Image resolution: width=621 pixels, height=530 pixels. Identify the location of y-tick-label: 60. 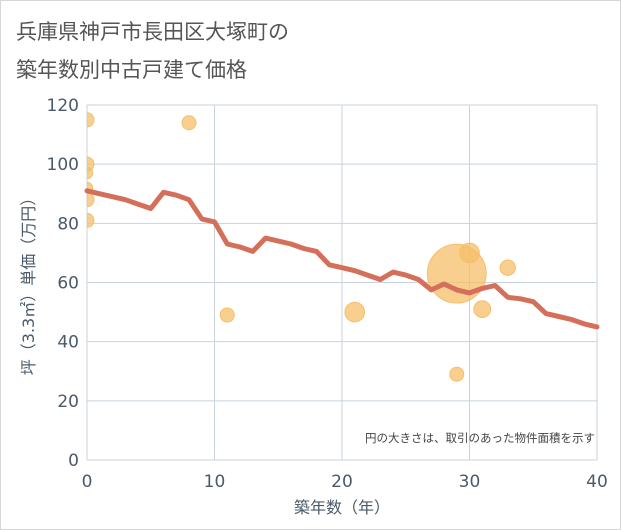
(68, 284).